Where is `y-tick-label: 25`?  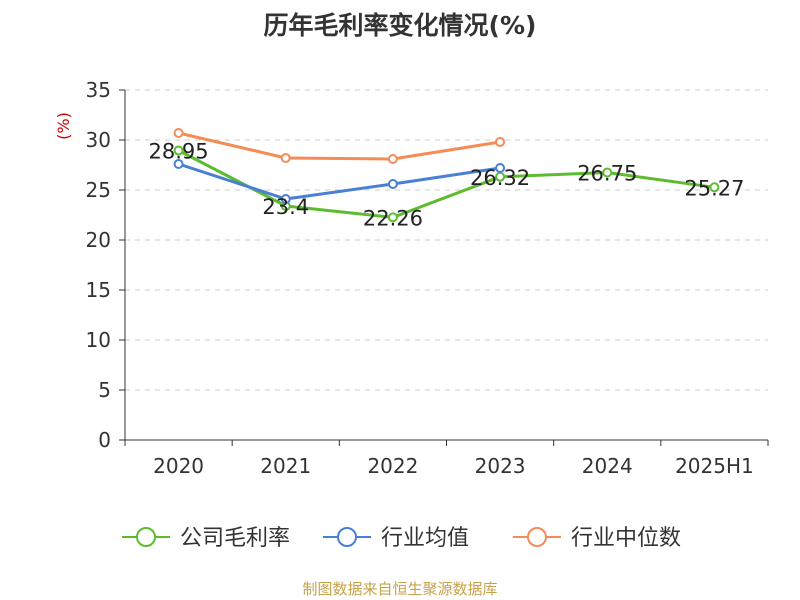 y-tick-label: 25 is located at coordinates (98, 190).